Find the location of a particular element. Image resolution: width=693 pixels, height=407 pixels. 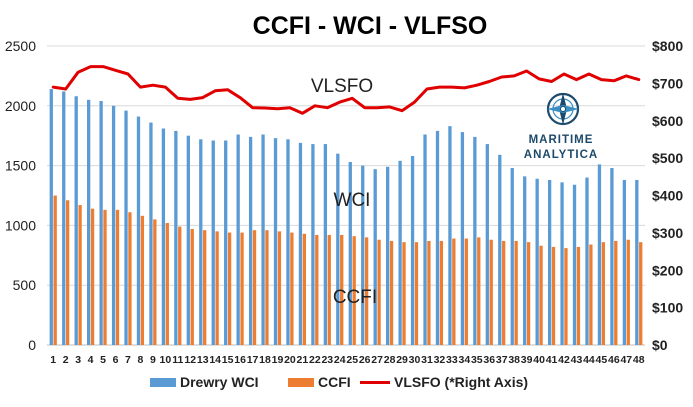

x-tick-label: 4 is located at coordinates (91, 360).